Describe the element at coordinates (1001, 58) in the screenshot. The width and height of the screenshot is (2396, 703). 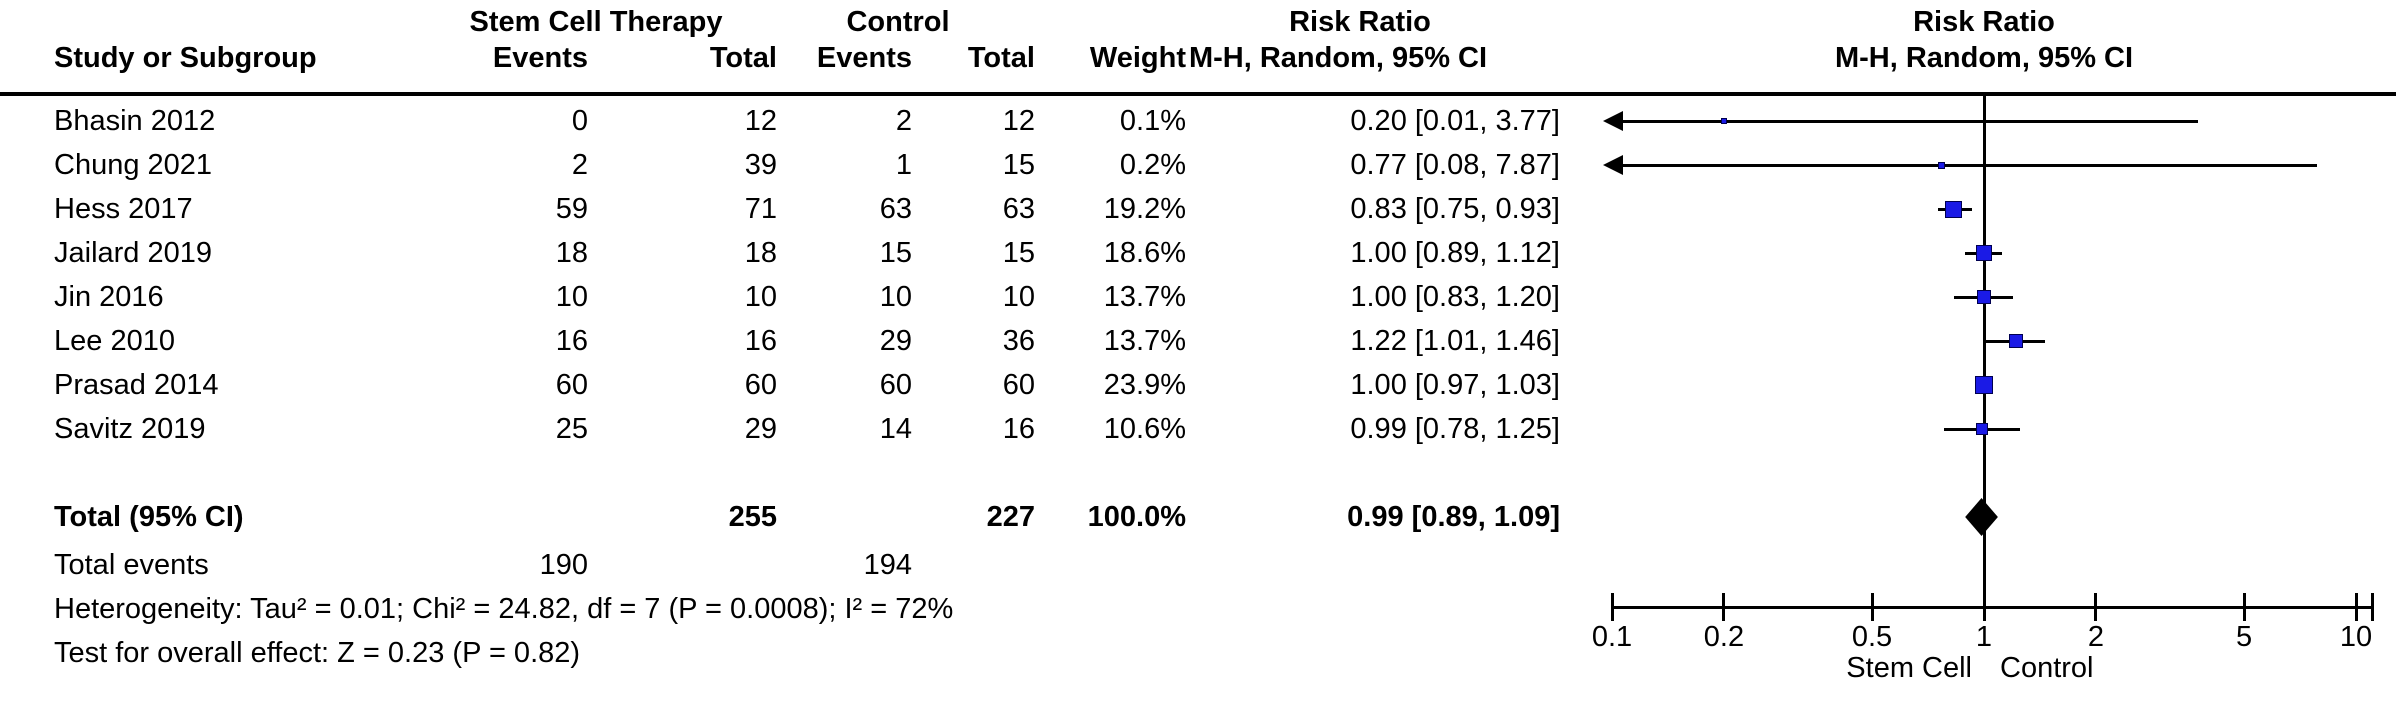
I see `control-total-column-header: Total` at that location.